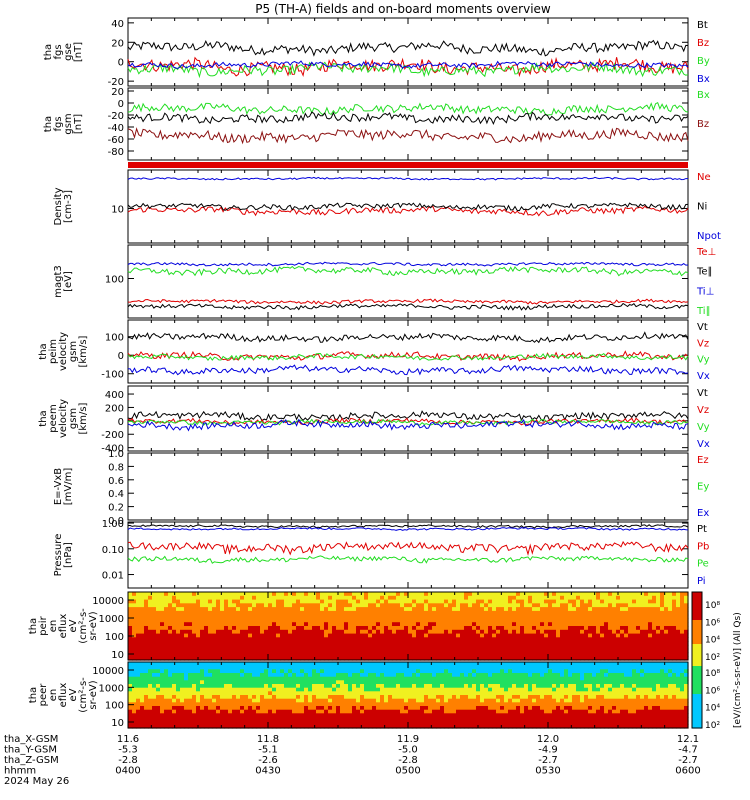  I want to click on y-axis-label: gsm, so click(68, 123).